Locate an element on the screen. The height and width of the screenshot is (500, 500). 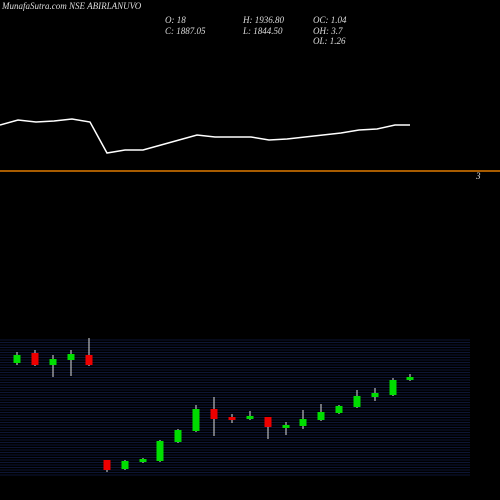
info-label: OC: 1.04 is located at coordinates (330, 20).